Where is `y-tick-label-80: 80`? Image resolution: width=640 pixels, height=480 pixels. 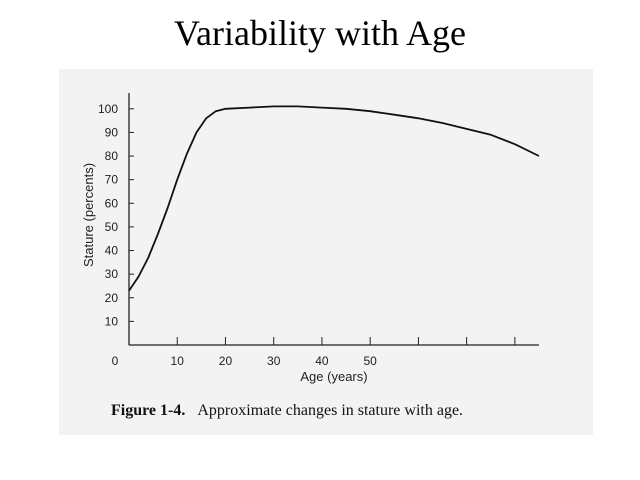
y-tick-label-80: 80 is located at coordinates (112, 156).